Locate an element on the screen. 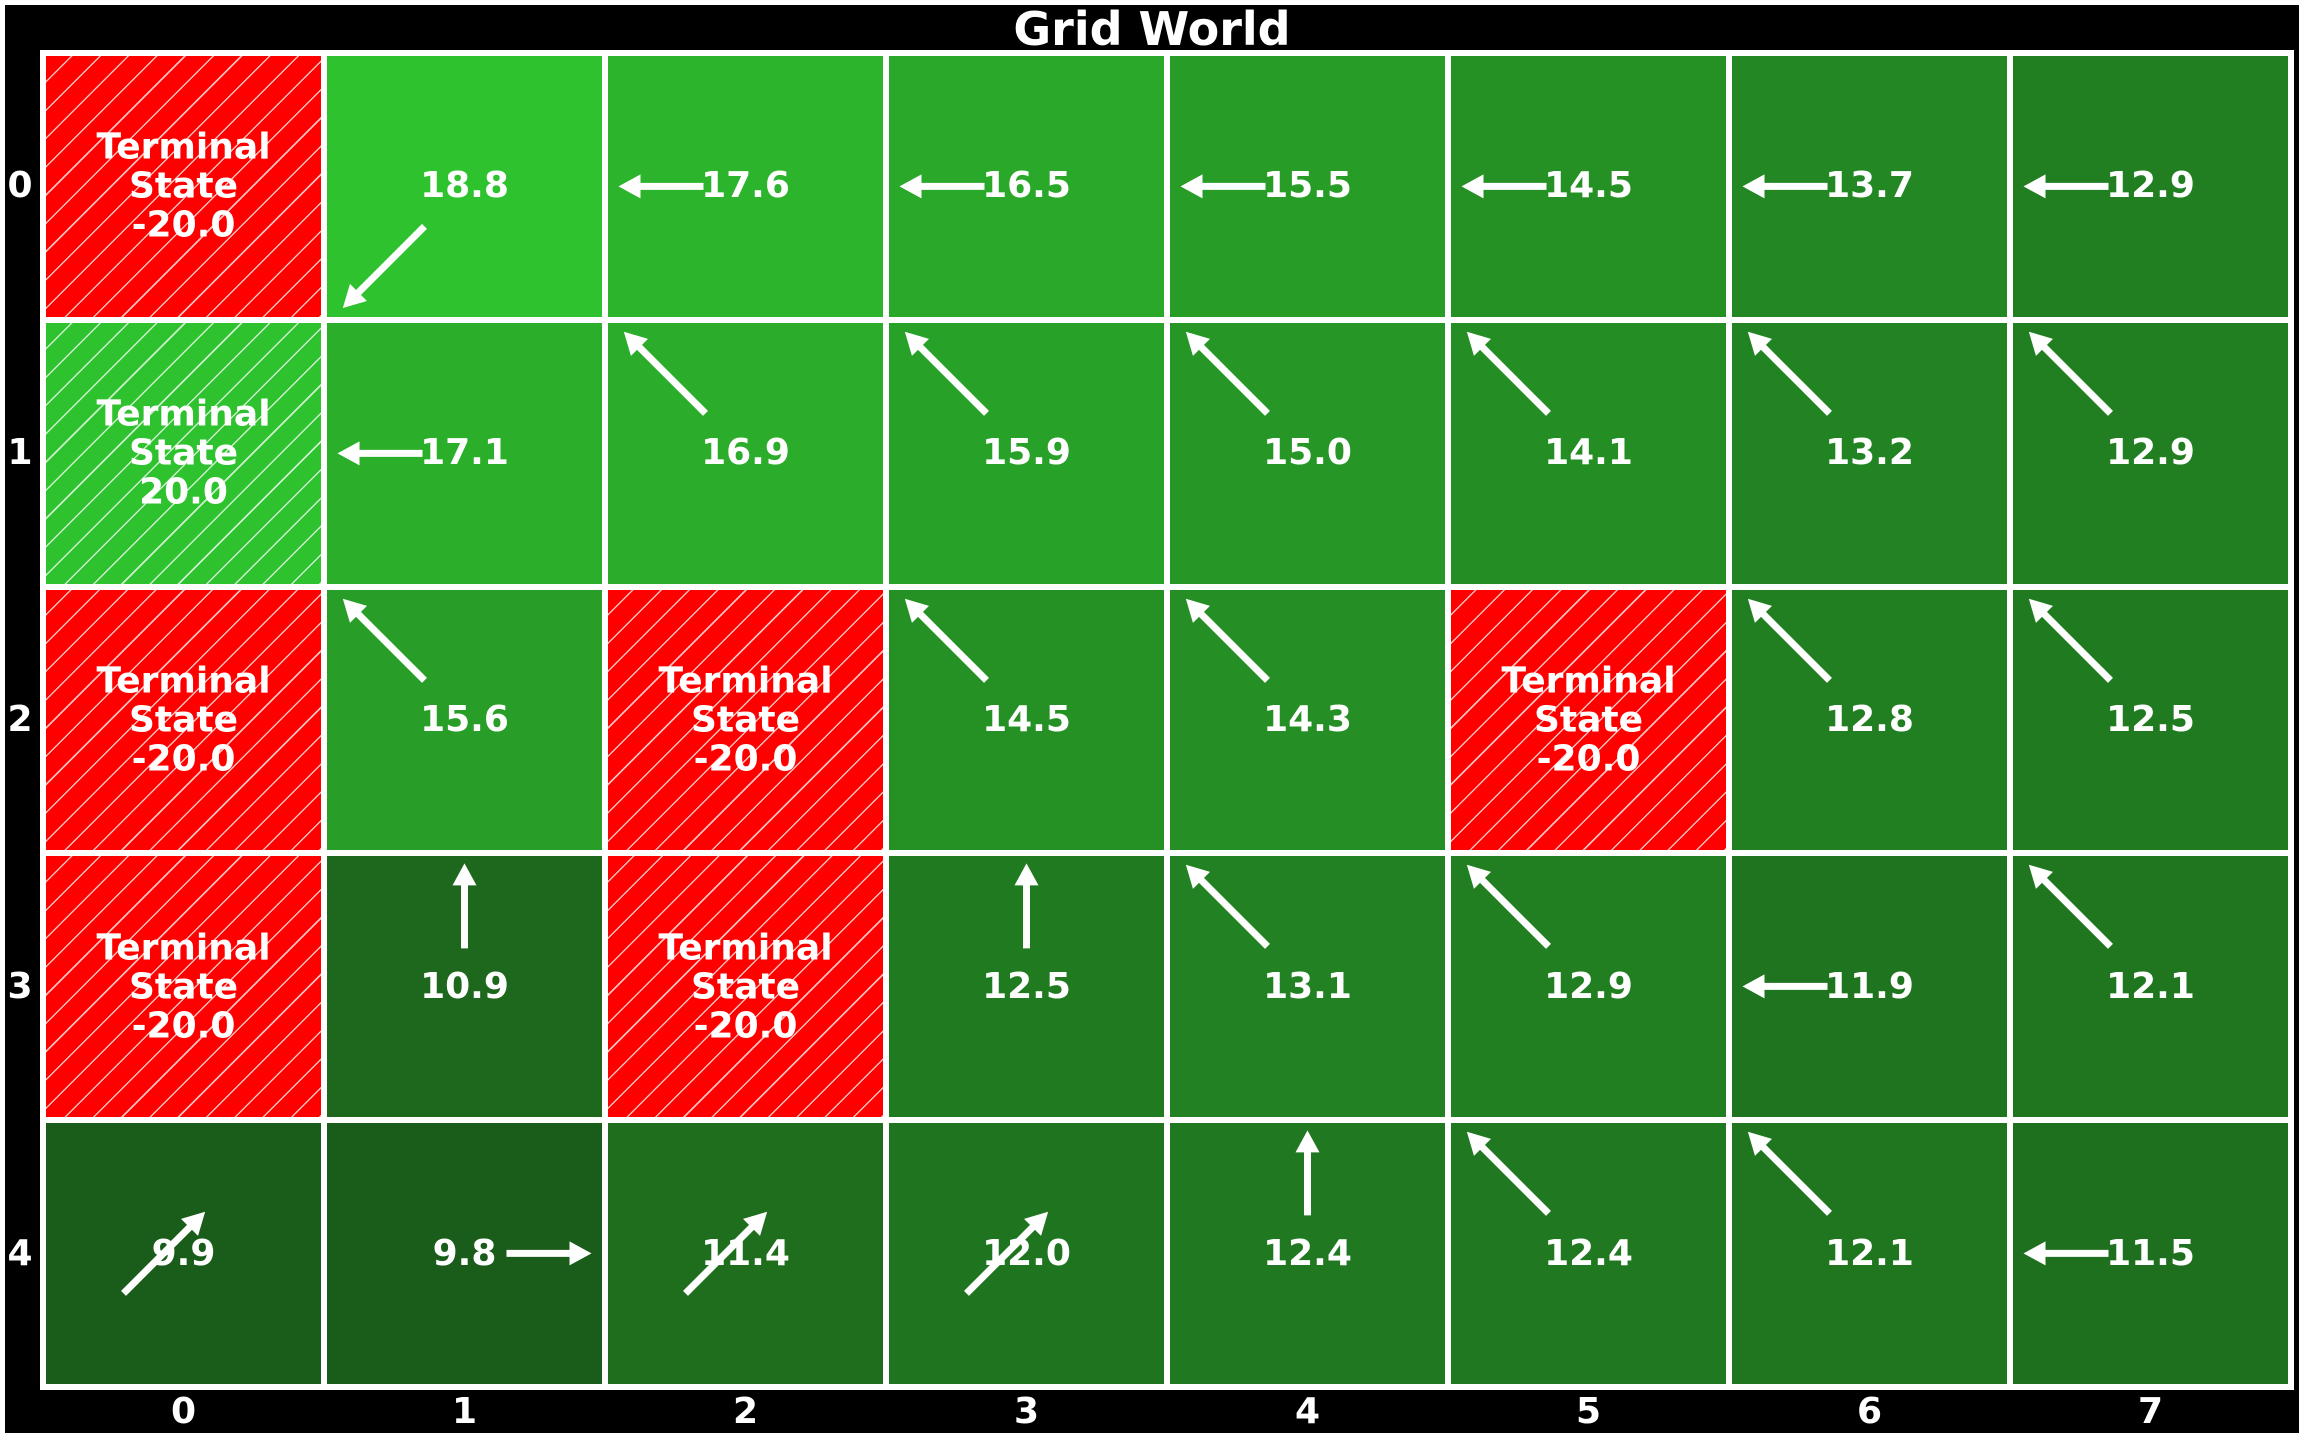 This screenshot has width=2304, height=1440. grid-cell: 9.9 is located at coordinates (183, 1253).